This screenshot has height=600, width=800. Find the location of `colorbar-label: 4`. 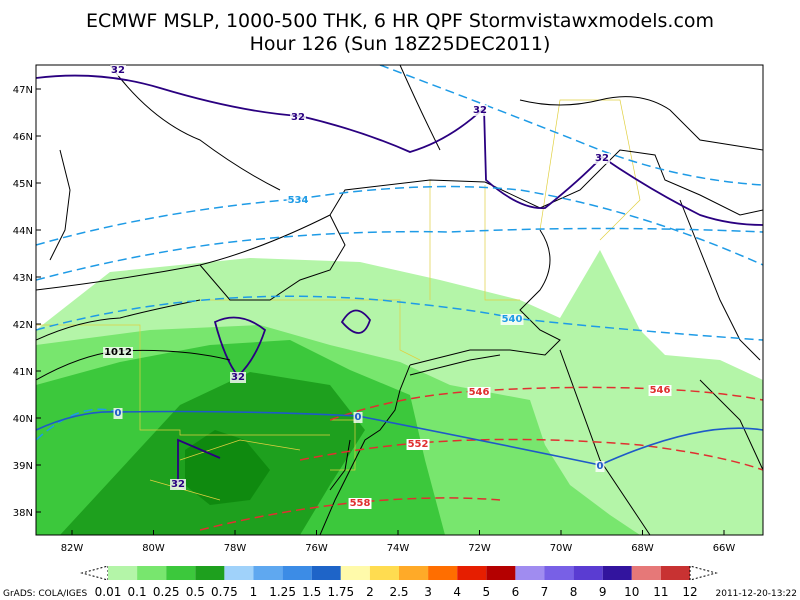

colorbar-label: 4 is located at coordinates (457, 592).